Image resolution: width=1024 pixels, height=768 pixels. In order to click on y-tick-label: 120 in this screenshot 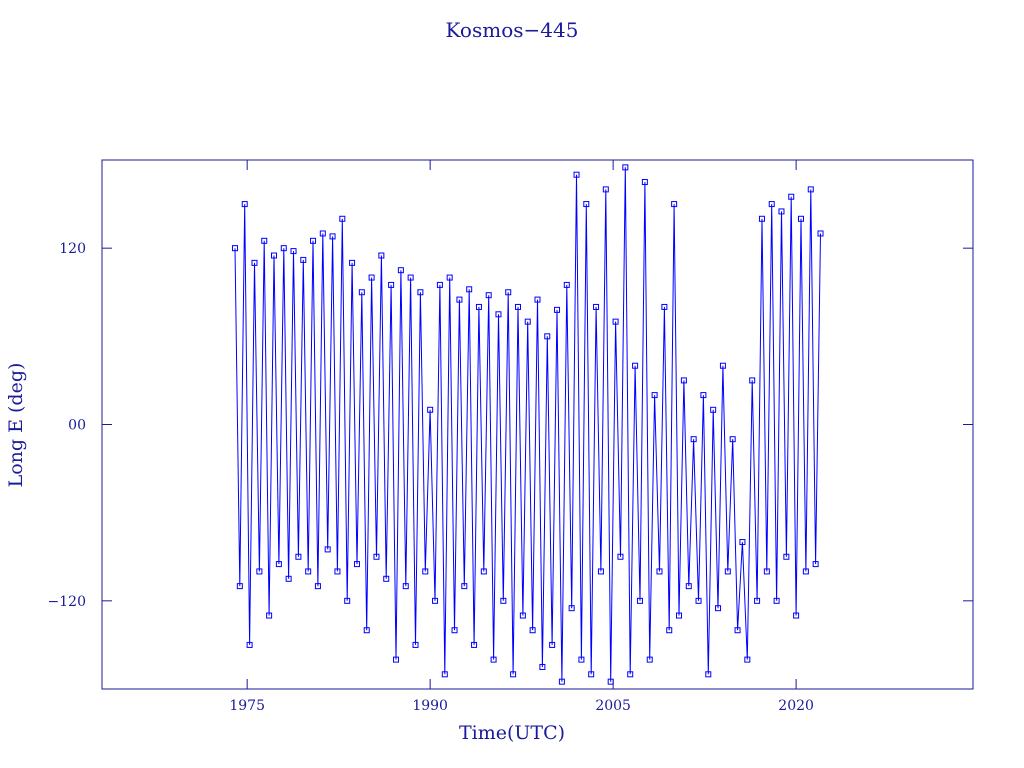, I will do `click(72, 249)`.